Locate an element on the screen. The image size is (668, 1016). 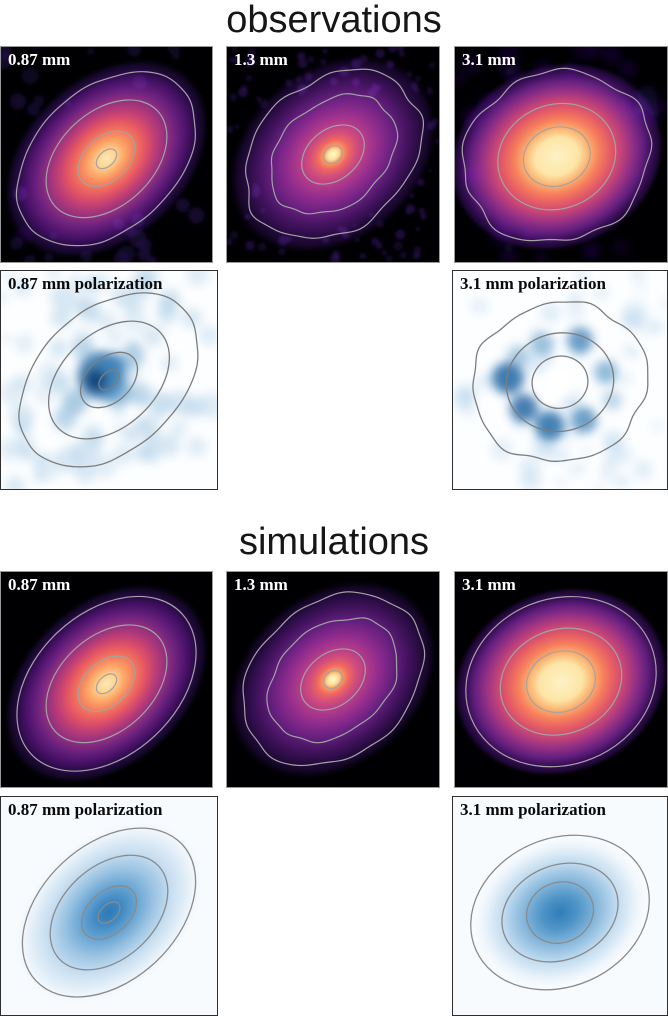
simulated-intensity-map-1.3mm is located at coordinates (333, 679).